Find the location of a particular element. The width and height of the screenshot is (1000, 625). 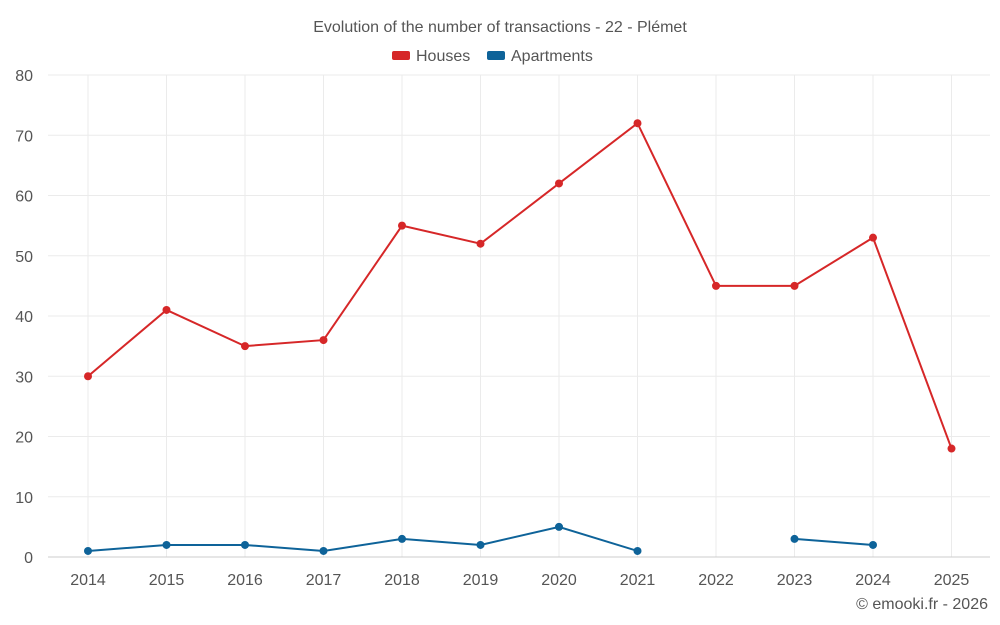

legend-item-apartments: Apartments is located at coordinates (540, 56).